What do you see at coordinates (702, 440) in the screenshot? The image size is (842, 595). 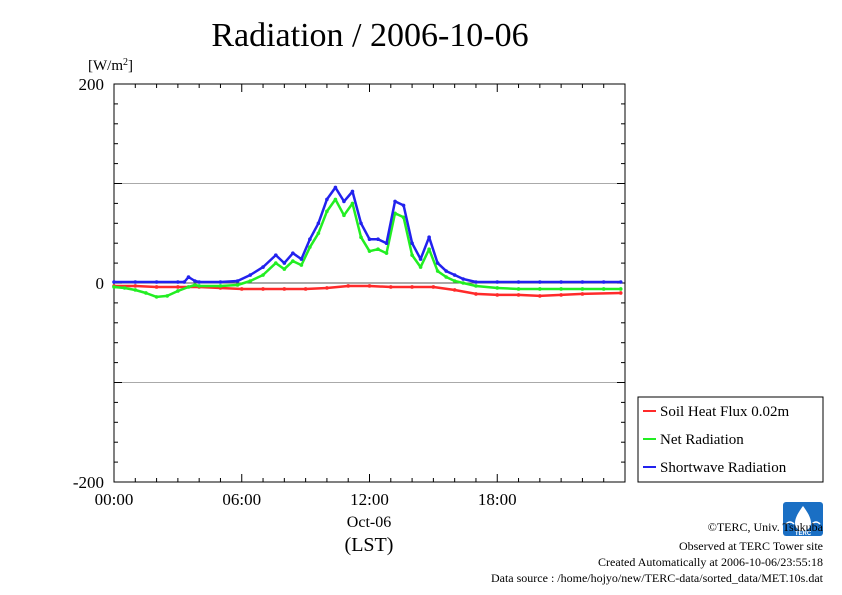 I see `legend-label-net-radiation: Net Radiation` at bounding box center [702, 440].